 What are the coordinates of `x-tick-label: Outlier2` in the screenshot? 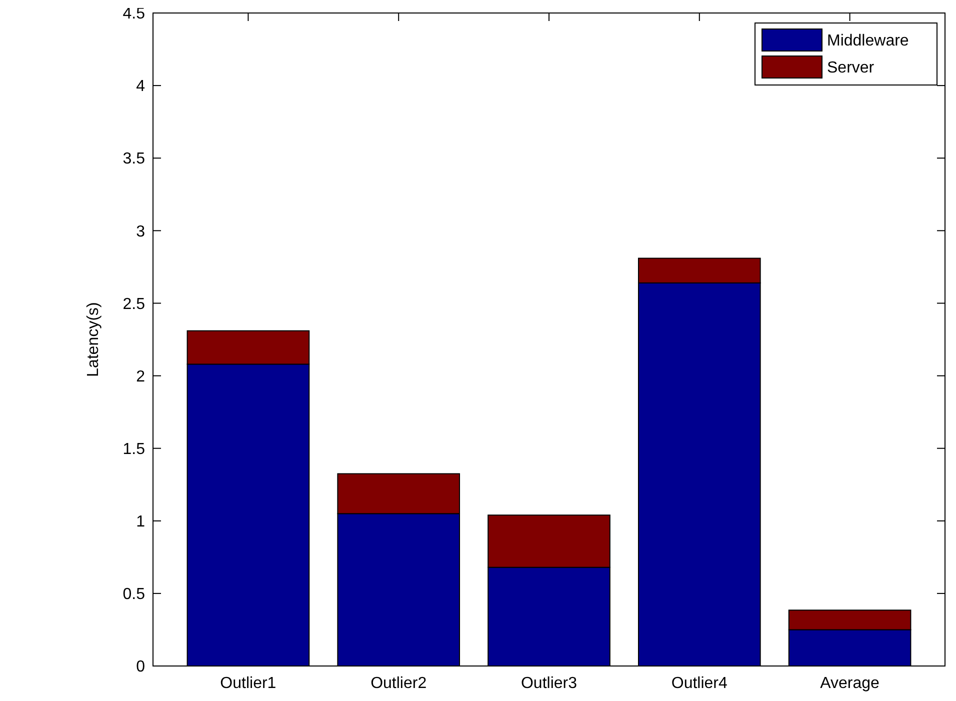 It's located at (398, 683).